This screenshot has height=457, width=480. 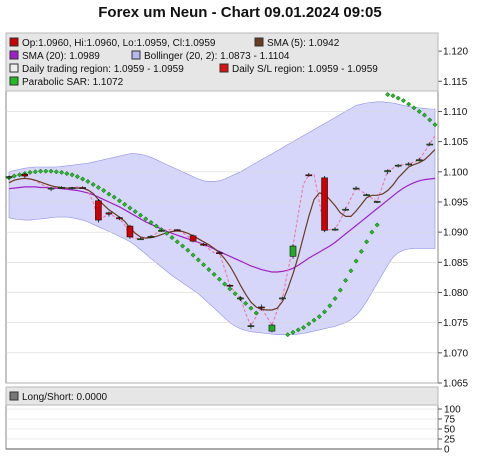 What do you see at coordinates (455, 384) in the screenshot?
I see `y-tick-label: 1.065` at bounding box center [455, 384].